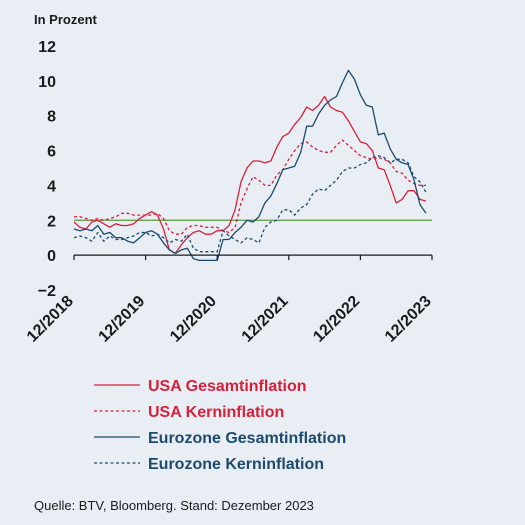 The image size is (525, 525). What do you see at coordinates (66, 19) in the screenshot?
I see `y-axis-unit-label: In Prozent` at bounding box center [66, 19].